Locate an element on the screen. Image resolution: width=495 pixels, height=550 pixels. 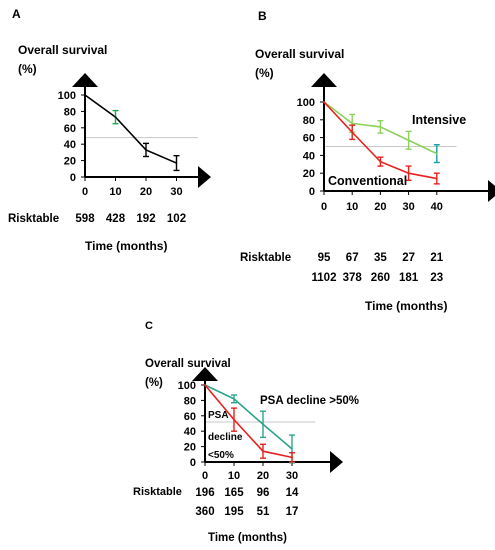
panel-b-risktable-cell: 378 is located at coordinates (353, 278).